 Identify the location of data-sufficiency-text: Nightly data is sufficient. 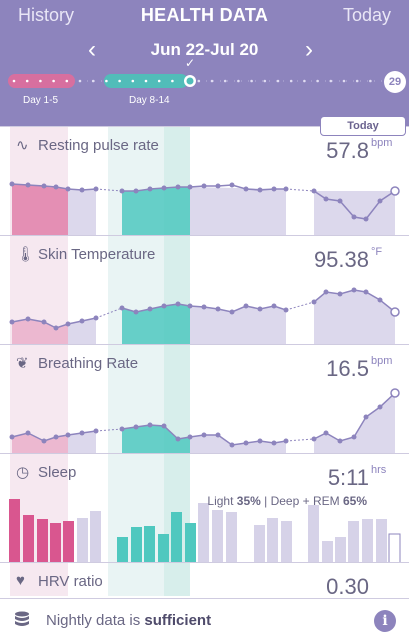
(128, 620).